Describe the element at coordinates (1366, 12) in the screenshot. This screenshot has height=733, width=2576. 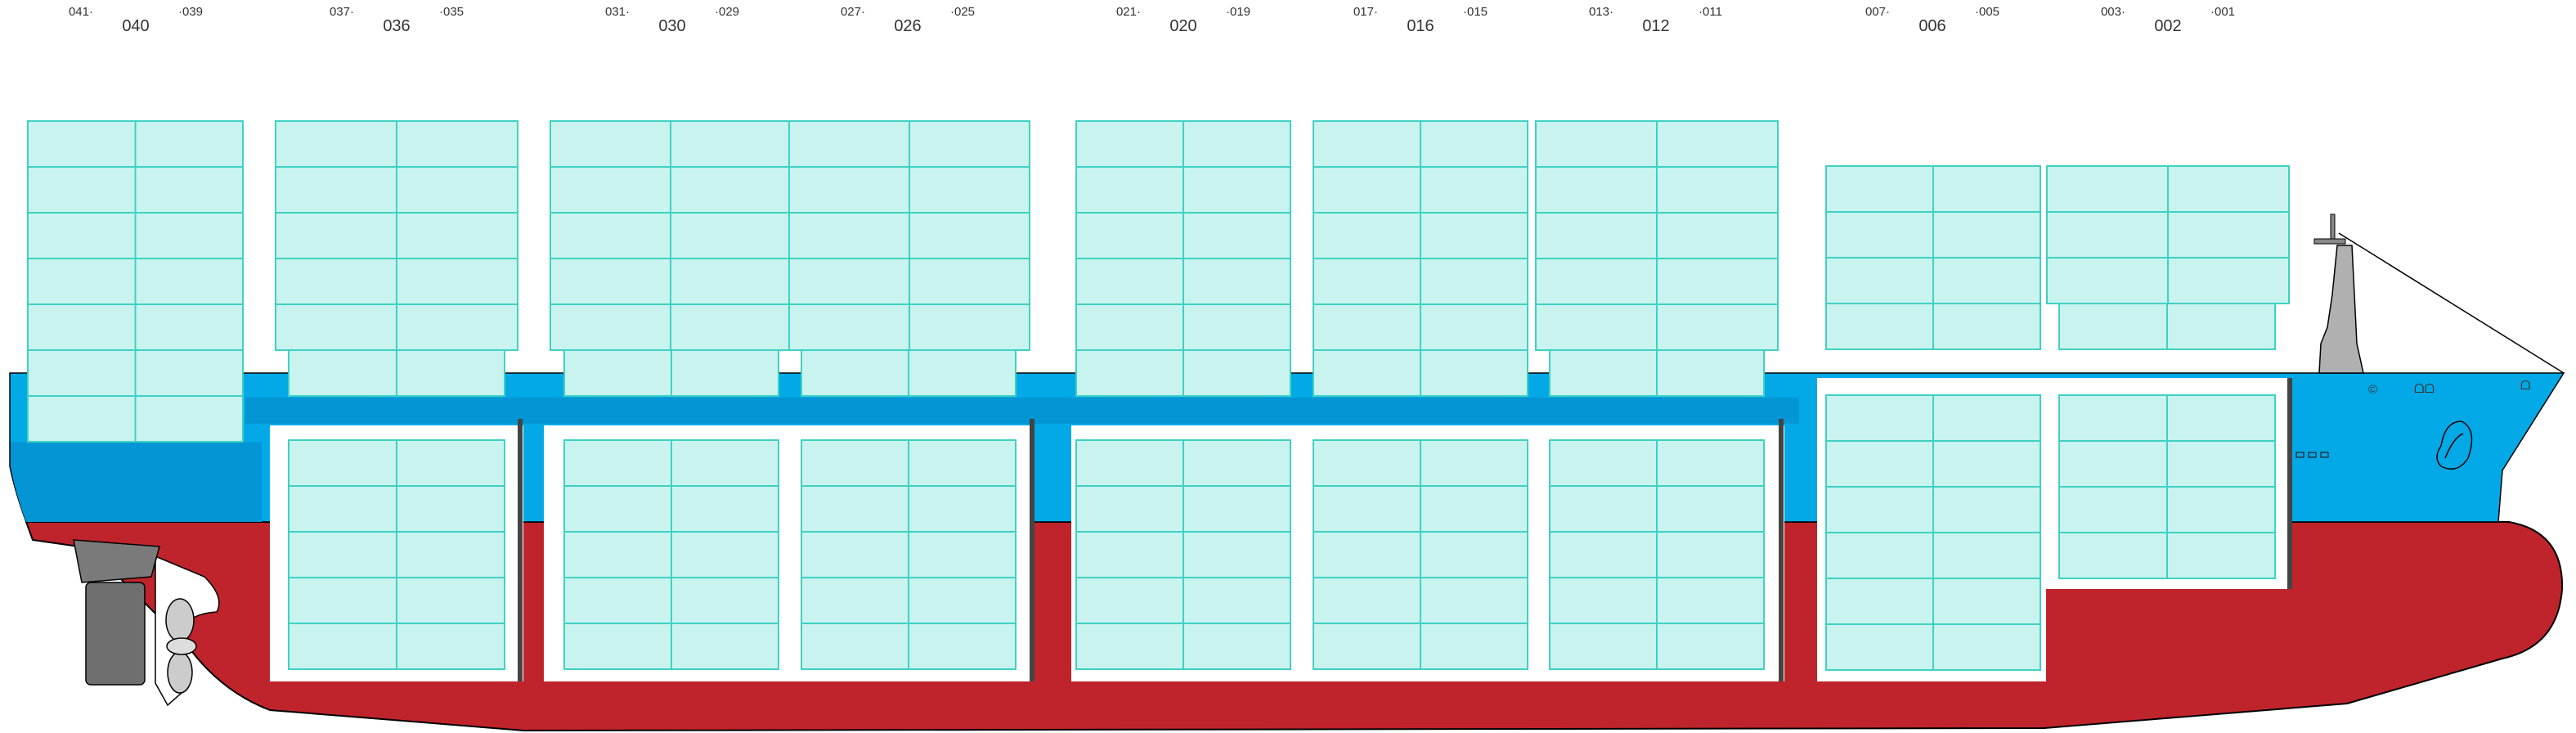
I see `bay-label-aft: 017·` at that location.